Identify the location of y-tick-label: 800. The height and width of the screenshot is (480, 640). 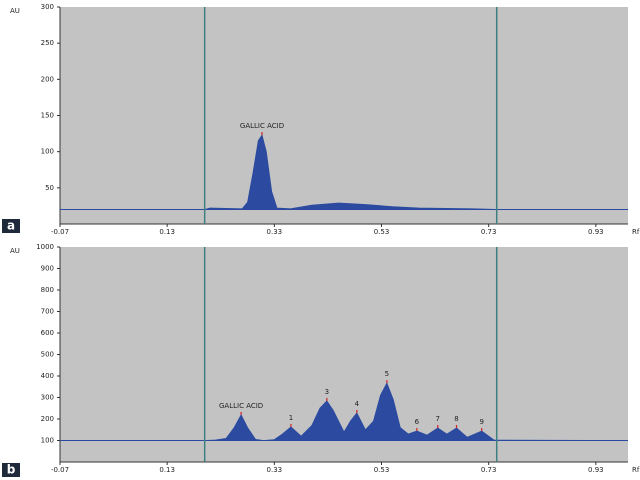
(47, 290).